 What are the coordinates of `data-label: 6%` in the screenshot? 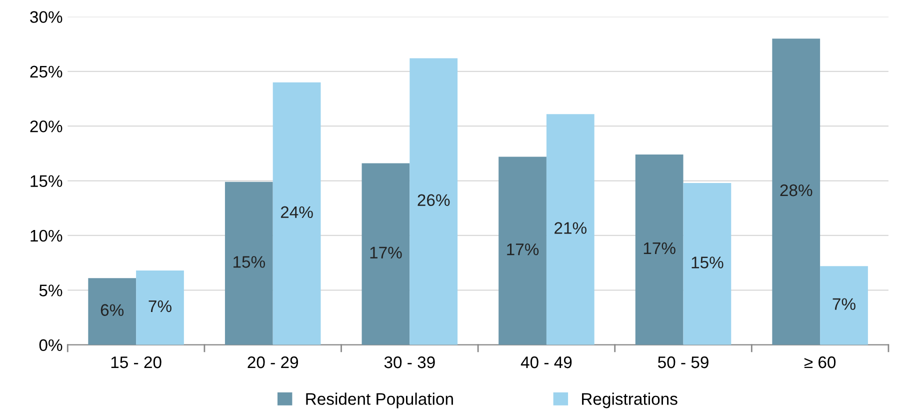 It's located at (112, 310).